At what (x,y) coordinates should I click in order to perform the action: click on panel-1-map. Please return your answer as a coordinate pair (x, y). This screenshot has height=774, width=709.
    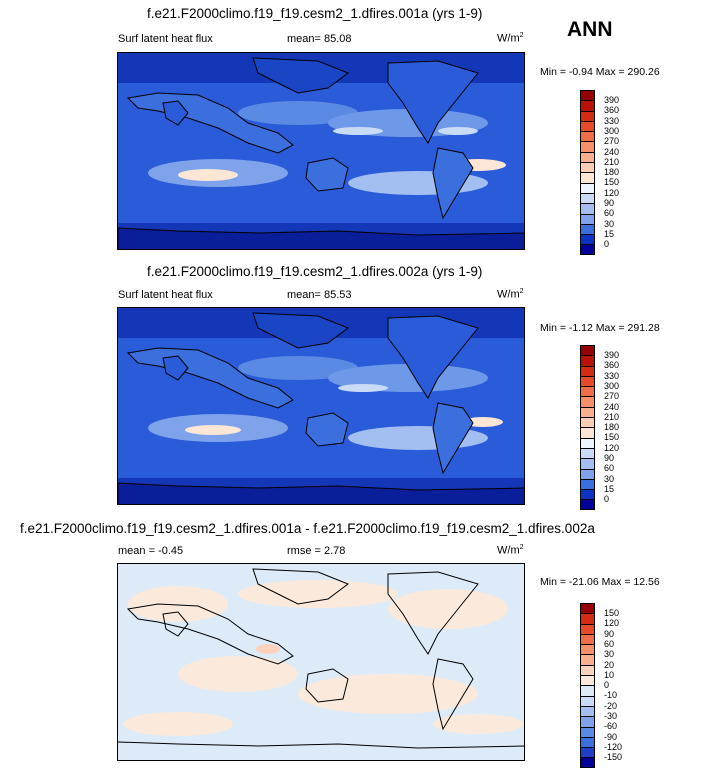
    Looking at the image, I should click on (321, 151).